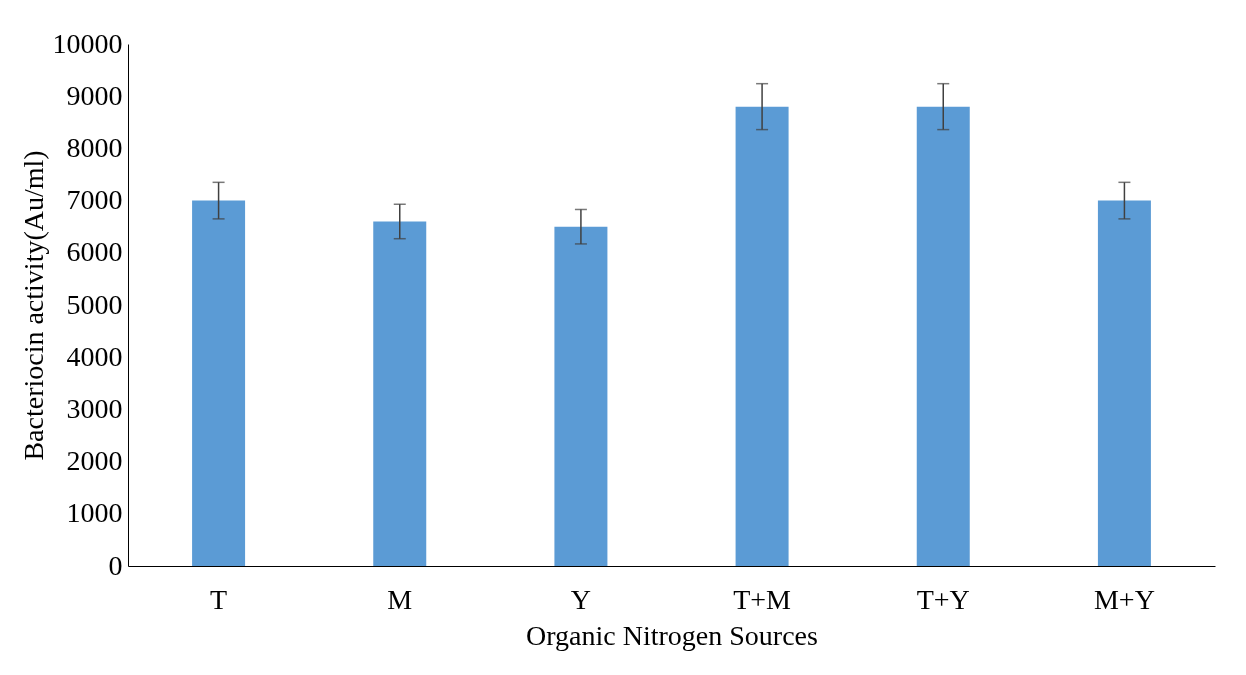  What do you see at coordinates (672, 635) in the screenshot?
I see `x-axis-title: Organic Nitrogen Sources` at bounding box center [672, 635].